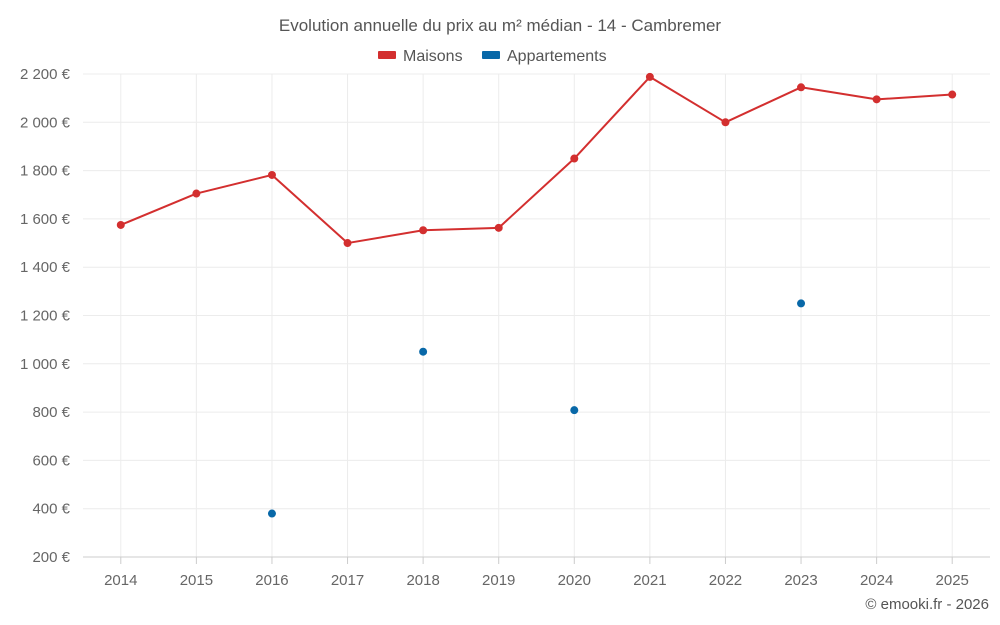 Image resolution: width=1000 pixels, height=625 pixels. I want to click on x-tick-label: 2018, so click(422, 580).